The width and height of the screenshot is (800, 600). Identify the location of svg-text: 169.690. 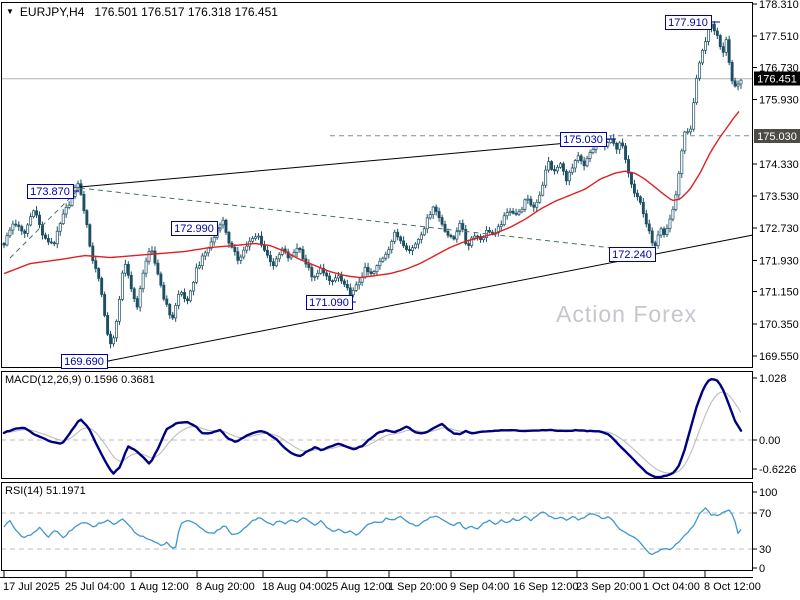
(84, 362).